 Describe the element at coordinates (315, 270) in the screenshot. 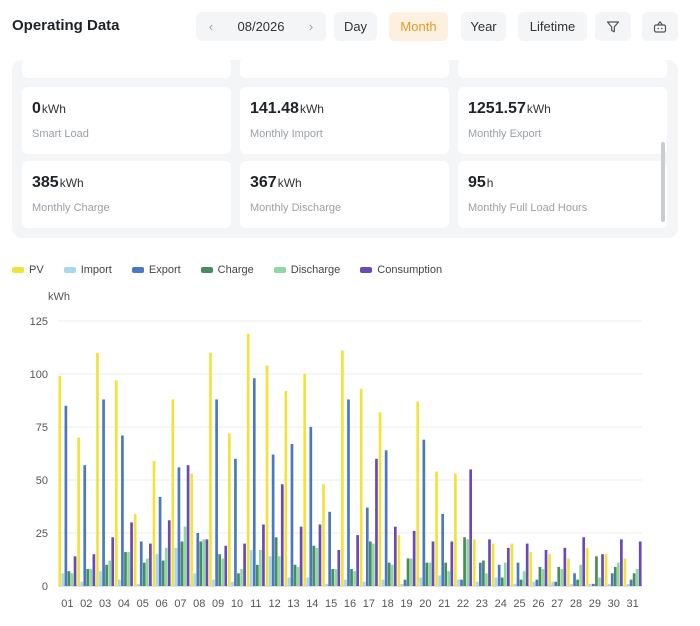

I see `legend-label: Discharge` at that location.